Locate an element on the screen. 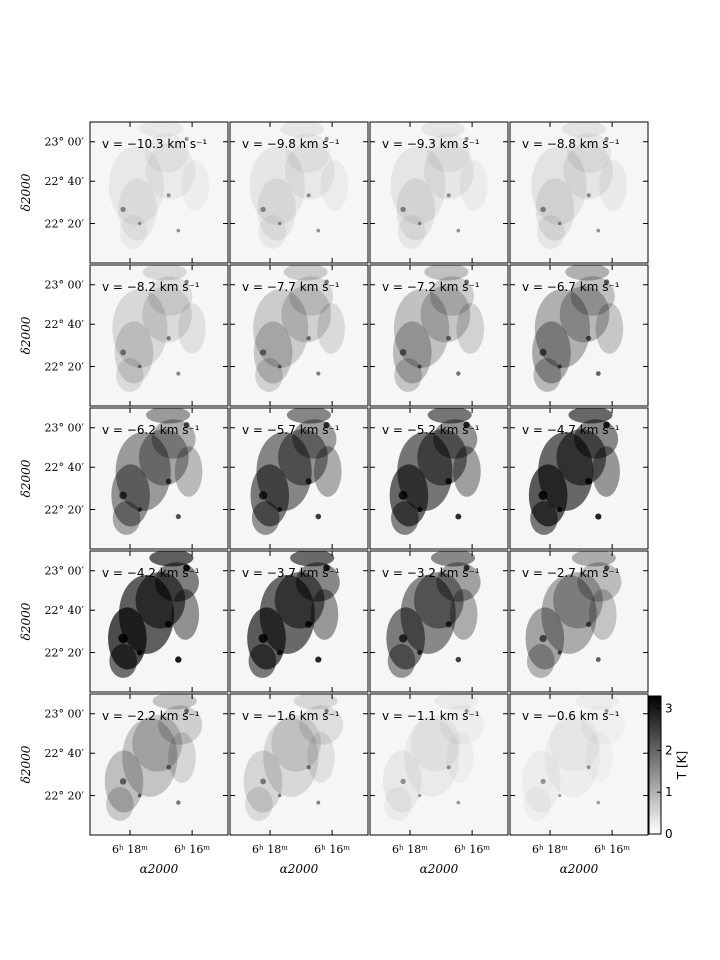 This screenshot has height=960, width=720. velocity-label: v = −5.7 km s⁻¹ is located at coordinates (291, 430).